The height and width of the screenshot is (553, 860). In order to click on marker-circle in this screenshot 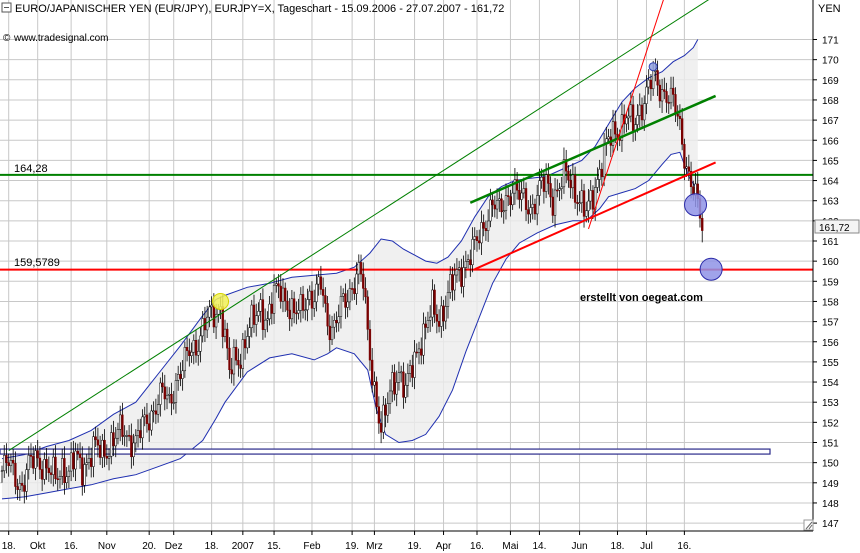, I will do `click(696, 205)`.